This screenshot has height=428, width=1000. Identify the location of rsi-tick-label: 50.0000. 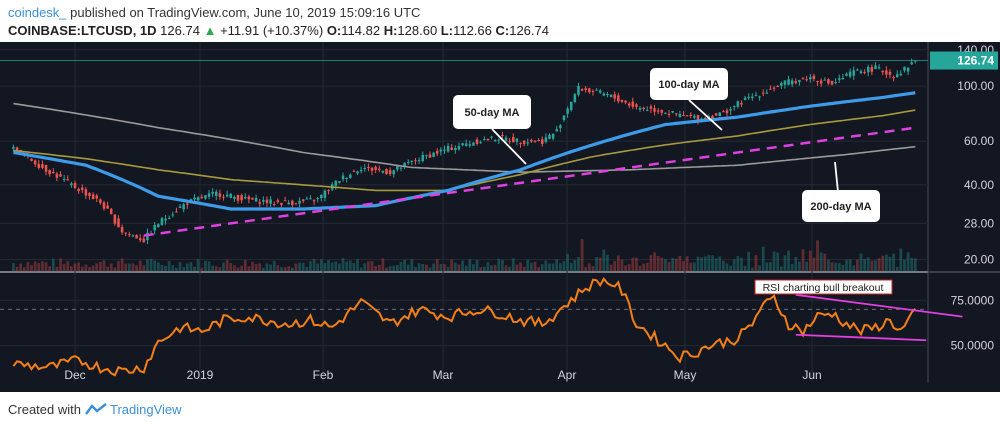
(973, 346).